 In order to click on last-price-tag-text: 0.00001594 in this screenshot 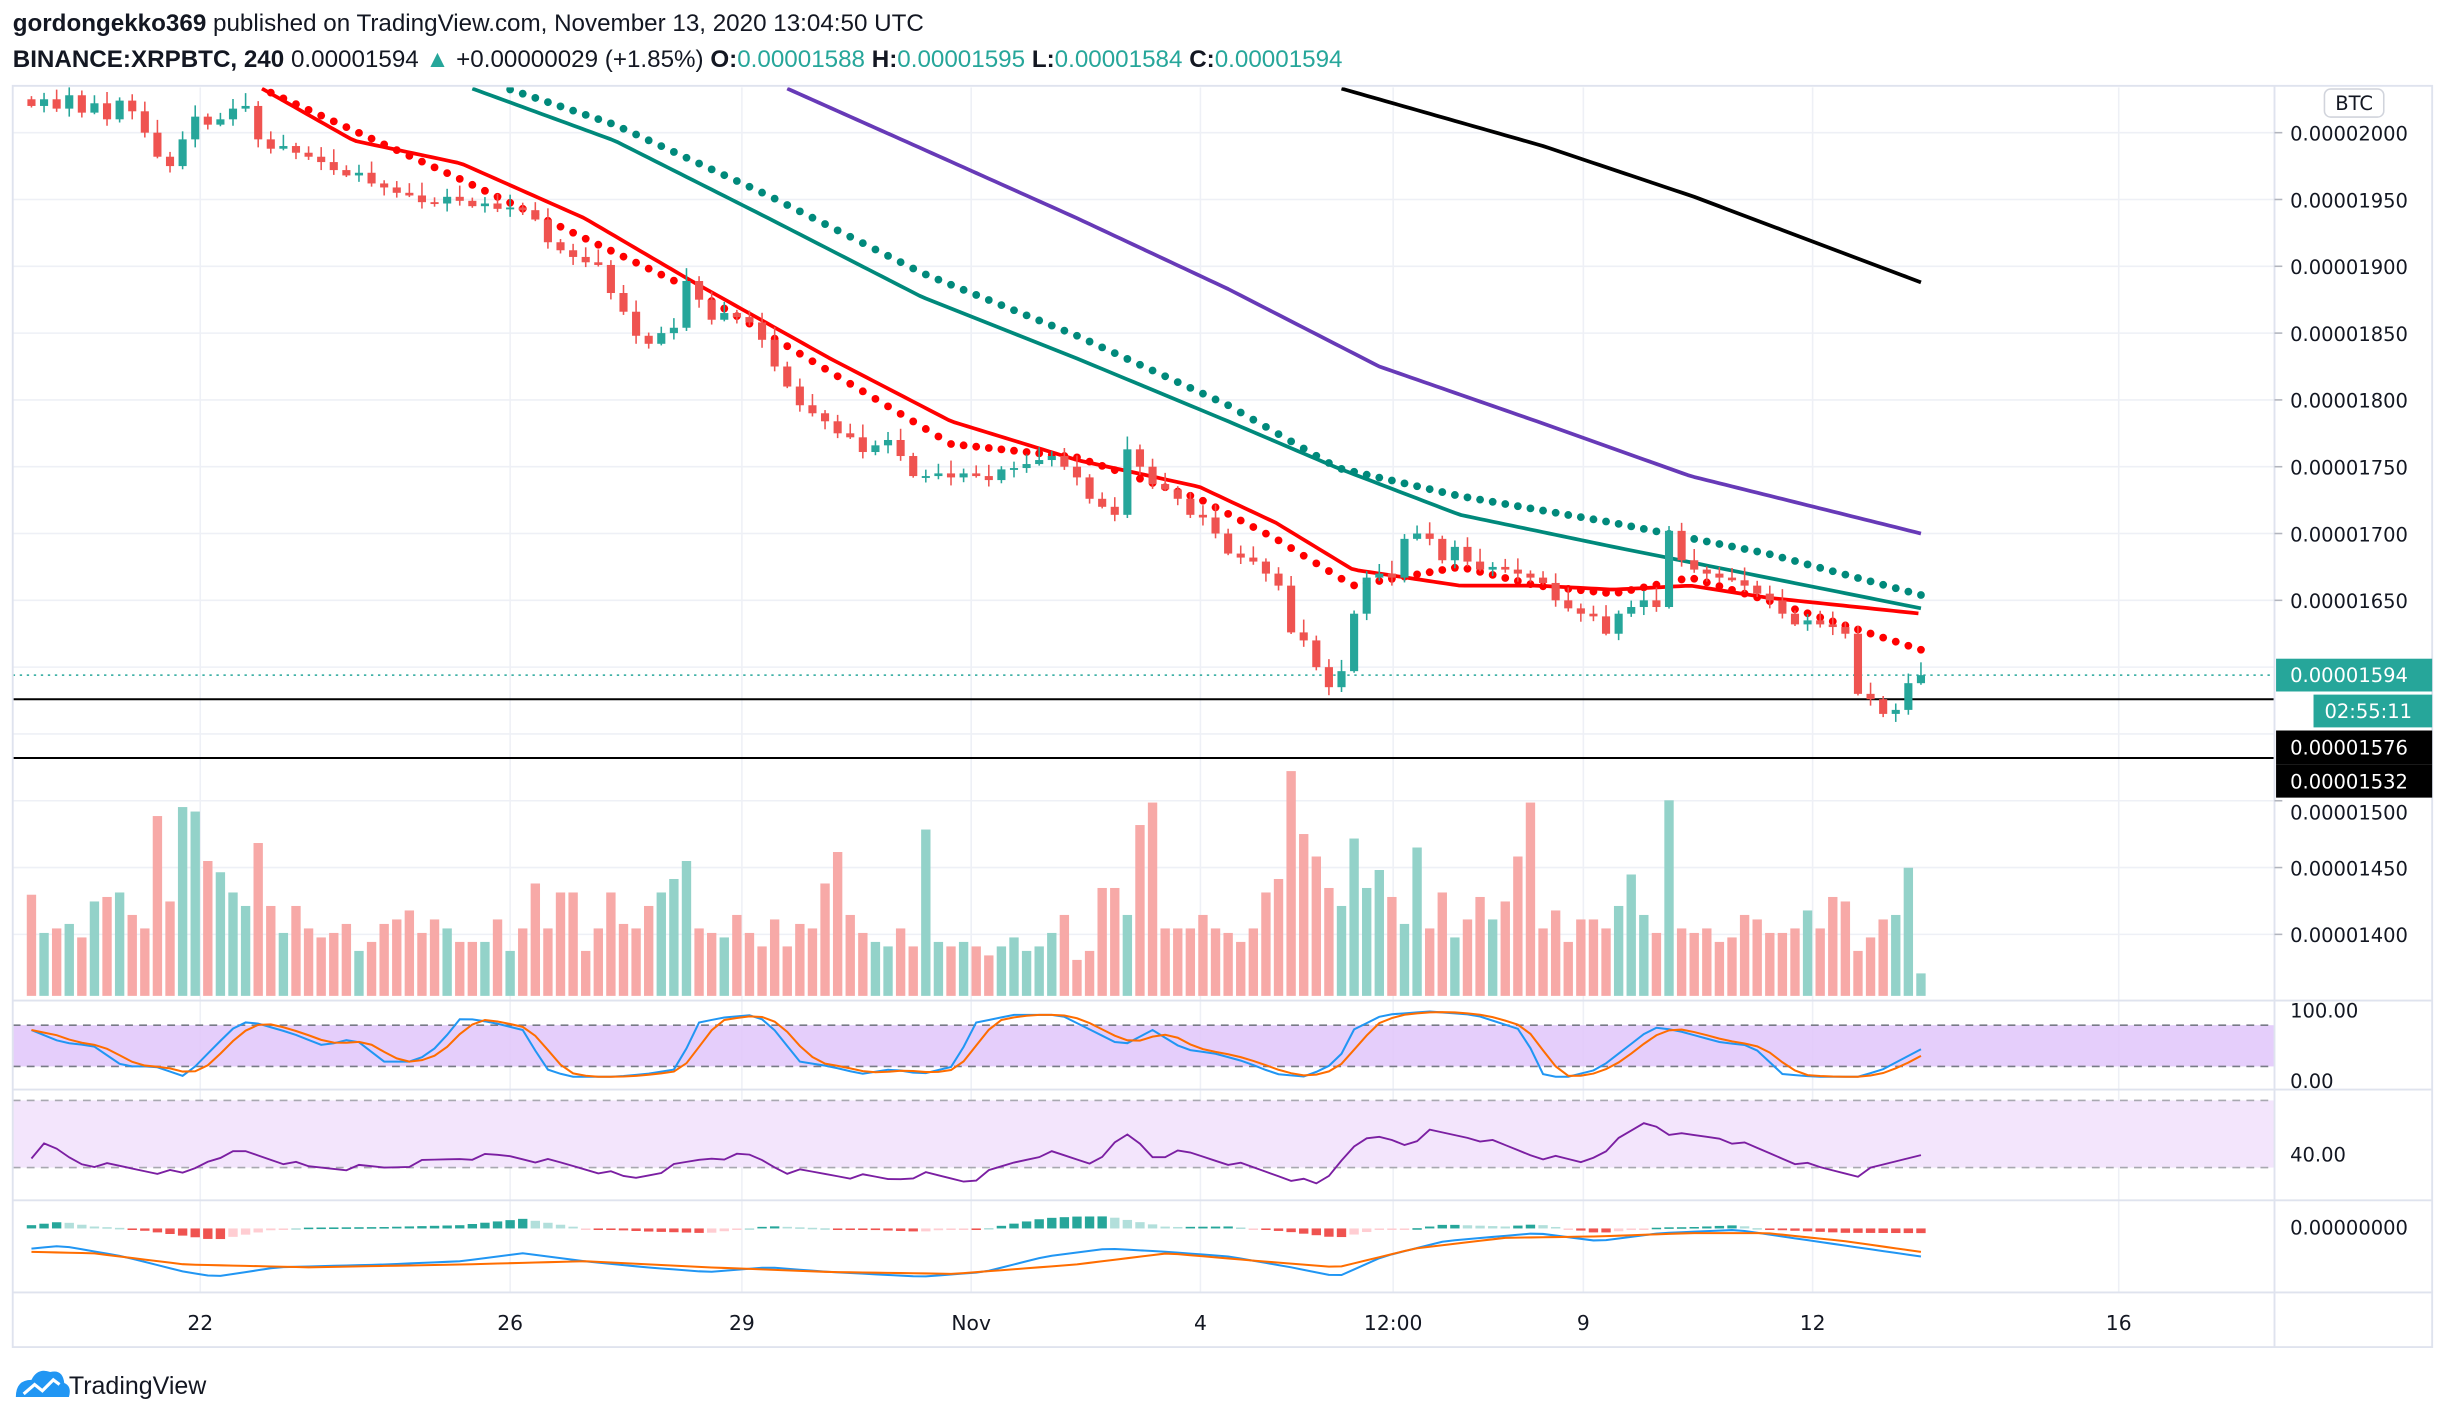, I will do `click(2349, 675)`.